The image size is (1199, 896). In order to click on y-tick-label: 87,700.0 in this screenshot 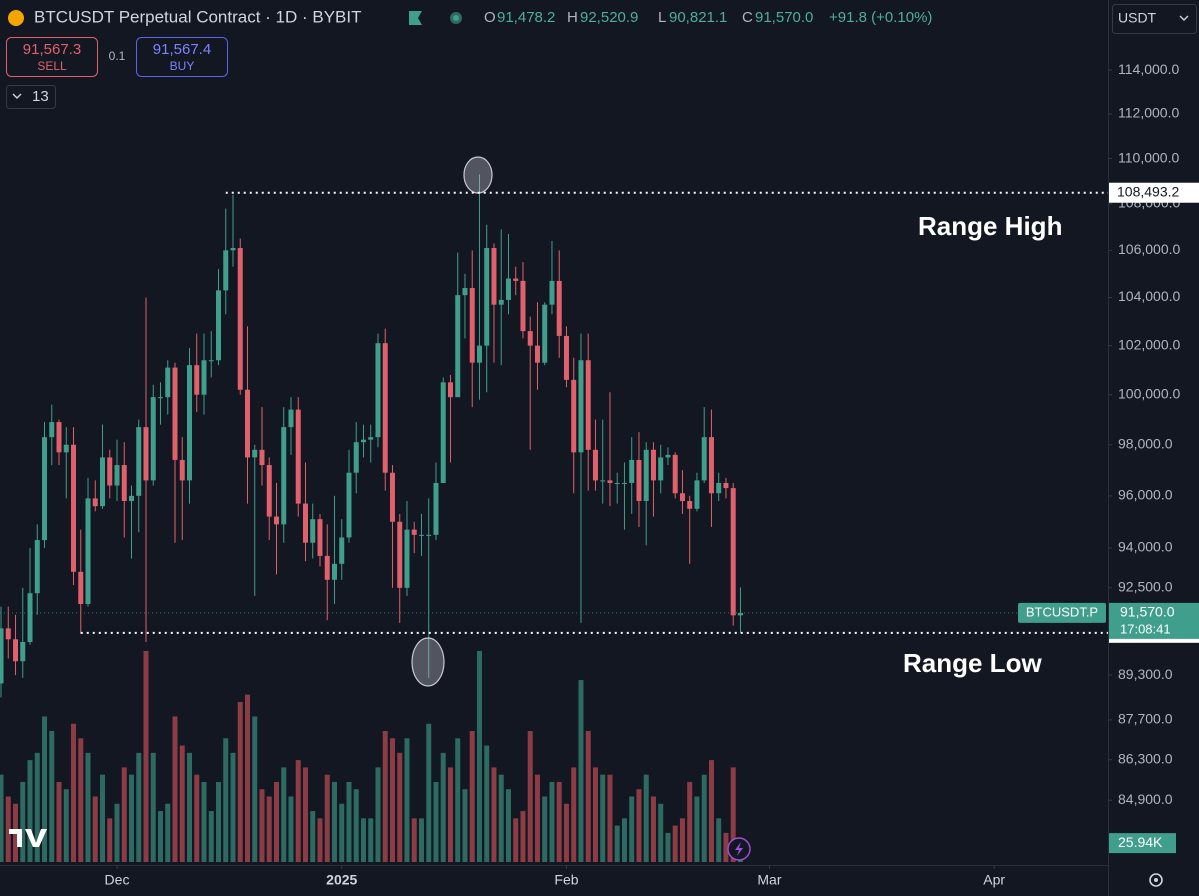, I will do `click(1145, 719)`.